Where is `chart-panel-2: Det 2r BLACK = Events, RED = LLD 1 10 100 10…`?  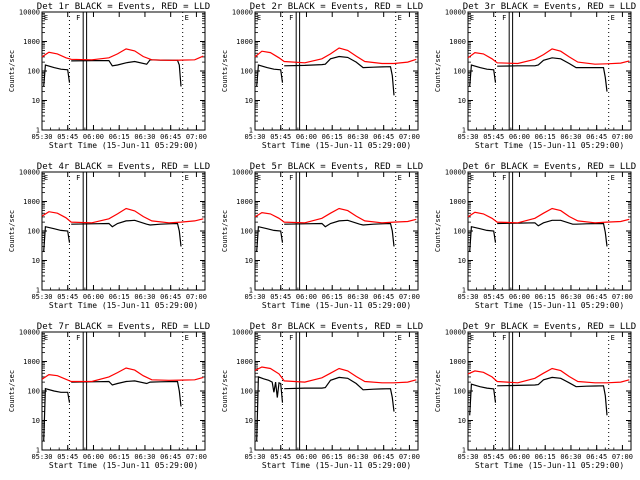
chart-panel-2: Det 2r BLACK = Events, RED = LLD 1 10 100 10… is located at coordinates (322, 76).